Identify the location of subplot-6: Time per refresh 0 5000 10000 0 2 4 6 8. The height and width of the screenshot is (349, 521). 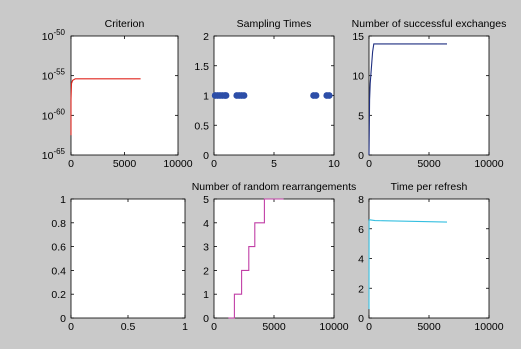
(431, 257).